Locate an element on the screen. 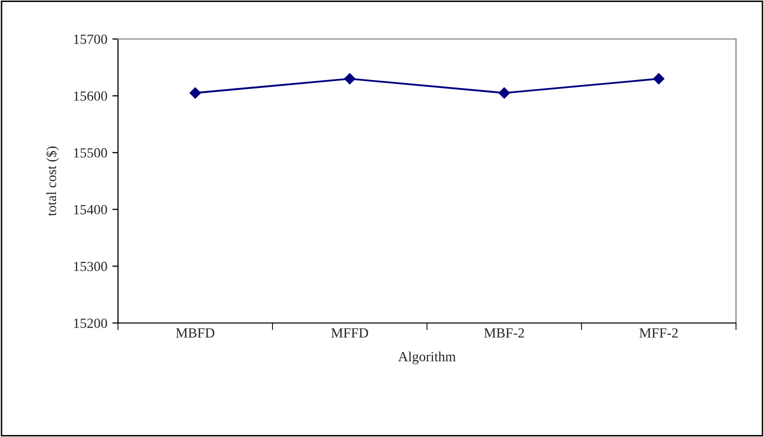  y-tick-label: 15300 is located at coordinates (91, 267).